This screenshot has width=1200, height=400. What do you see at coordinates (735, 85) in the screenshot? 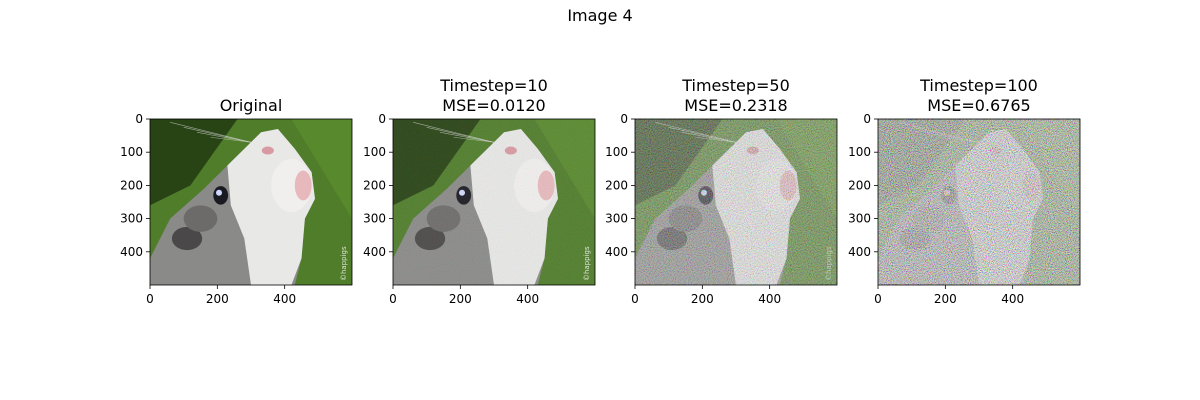
I see `panel-title: Timestep=50` at bounding box center [735, 85].